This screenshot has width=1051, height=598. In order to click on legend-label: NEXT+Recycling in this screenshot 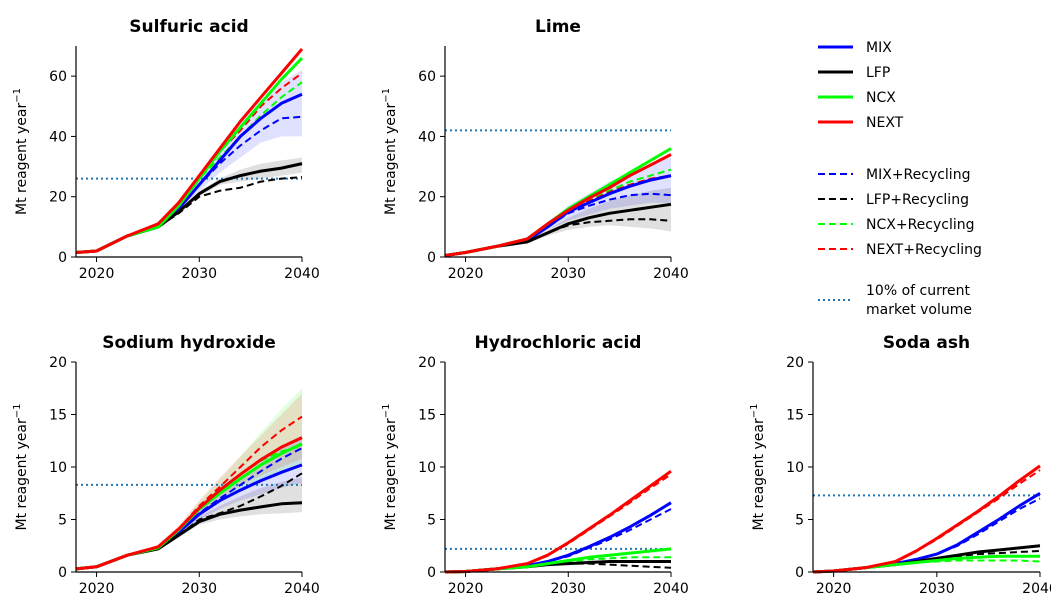, I will do `click(924, 250)`.